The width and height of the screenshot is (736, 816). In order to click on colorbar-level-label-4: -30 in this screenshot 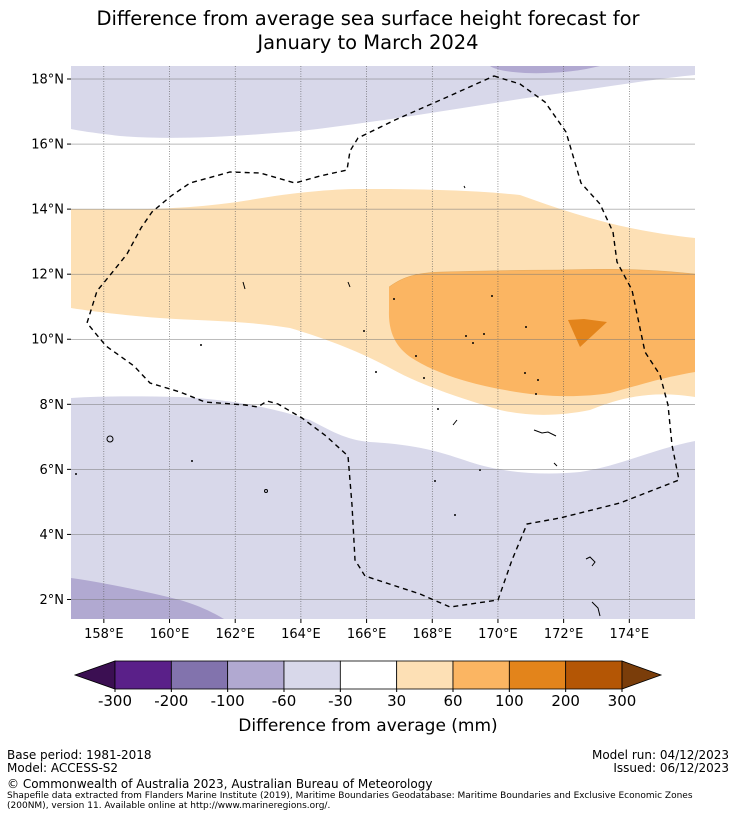, I will do `click(340, 701)`.